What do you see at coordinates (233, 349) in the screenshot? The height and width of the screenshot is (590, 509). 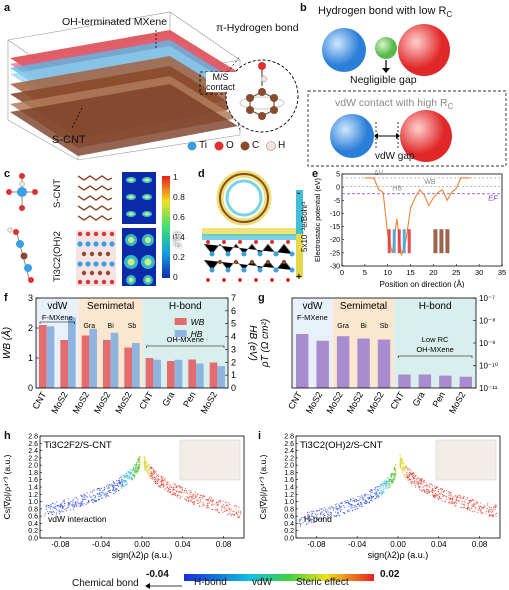 I see `y-right-tick-label: 3` at bounding box center [233, 349].